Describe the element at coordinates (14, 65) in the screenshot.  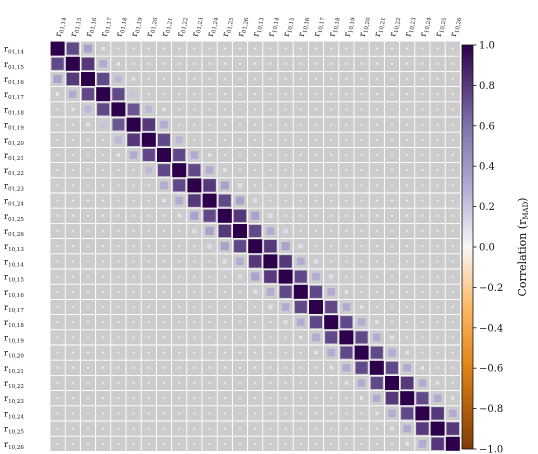
I see `row-label: r01,15` at that location.